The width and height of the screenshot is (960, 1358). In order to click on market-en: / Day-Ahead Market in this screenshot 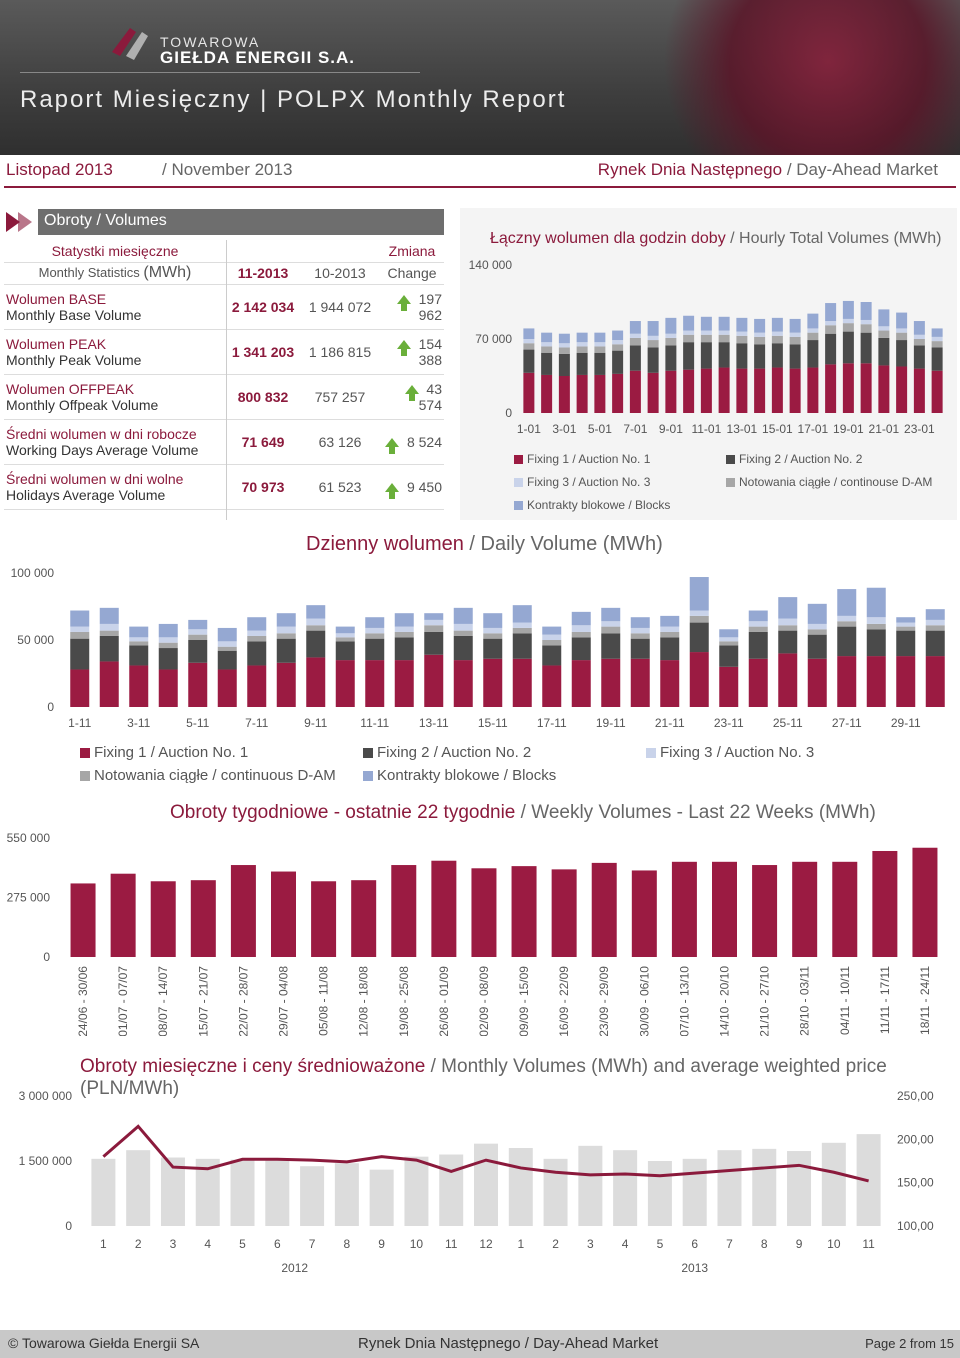, I will do `click(862, 169)`.